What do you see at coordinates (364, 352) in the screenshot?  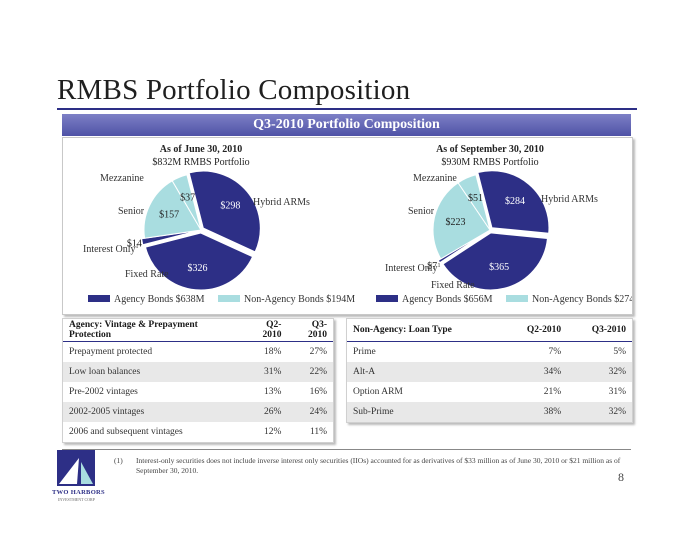 I see `table-cell: Prime` at bounding box center [364, 352].